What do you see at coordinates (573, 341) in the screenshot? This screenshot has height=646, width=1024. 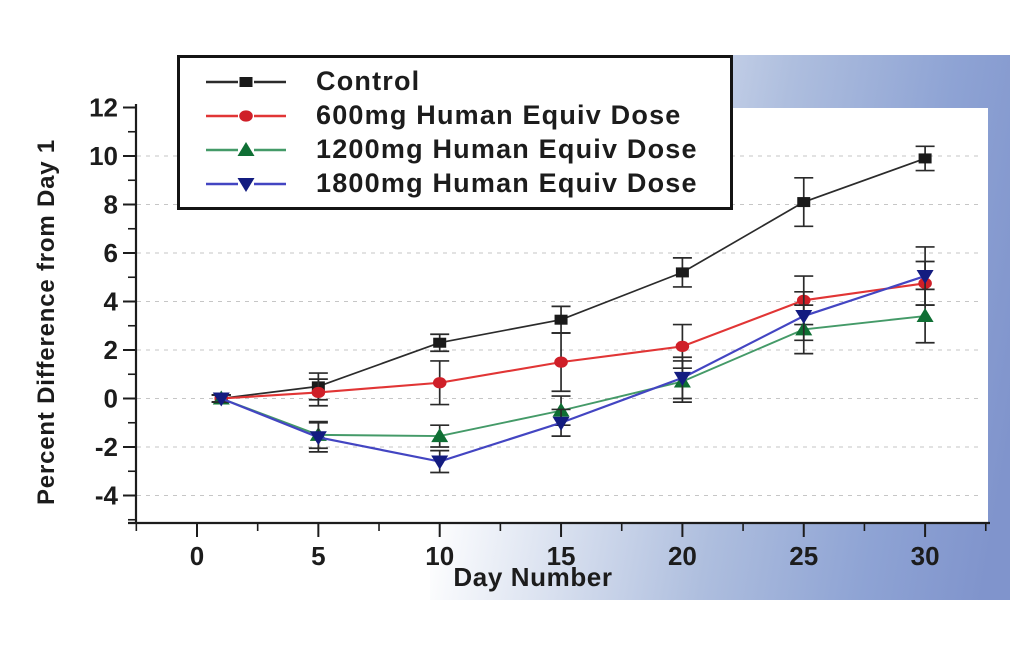 I see `series-line` at bounding box center [573, 341].